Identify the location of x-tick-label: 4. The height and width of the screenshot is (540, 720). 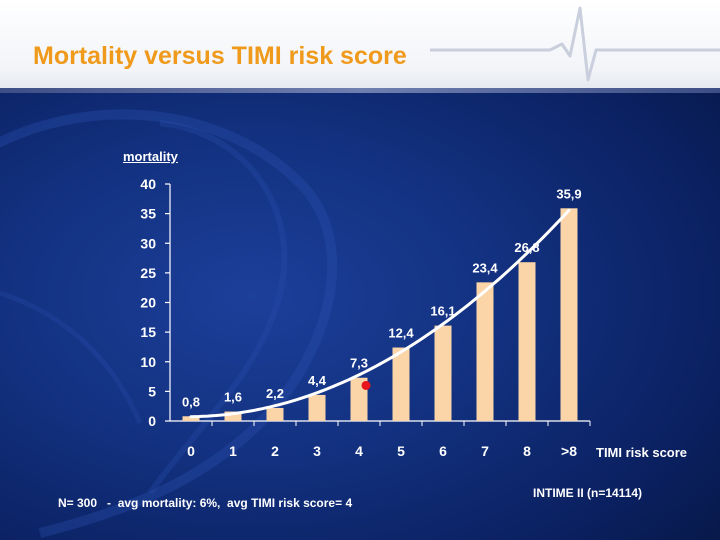
(359, 451).